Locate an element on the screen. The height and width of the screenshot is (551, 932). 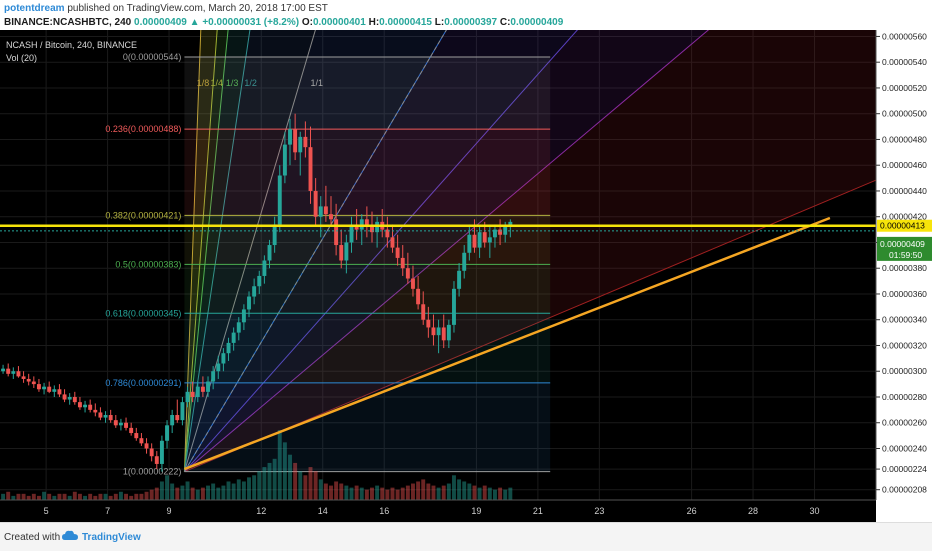
tradingview-cloud-icon is located at coordinates (70, 537).